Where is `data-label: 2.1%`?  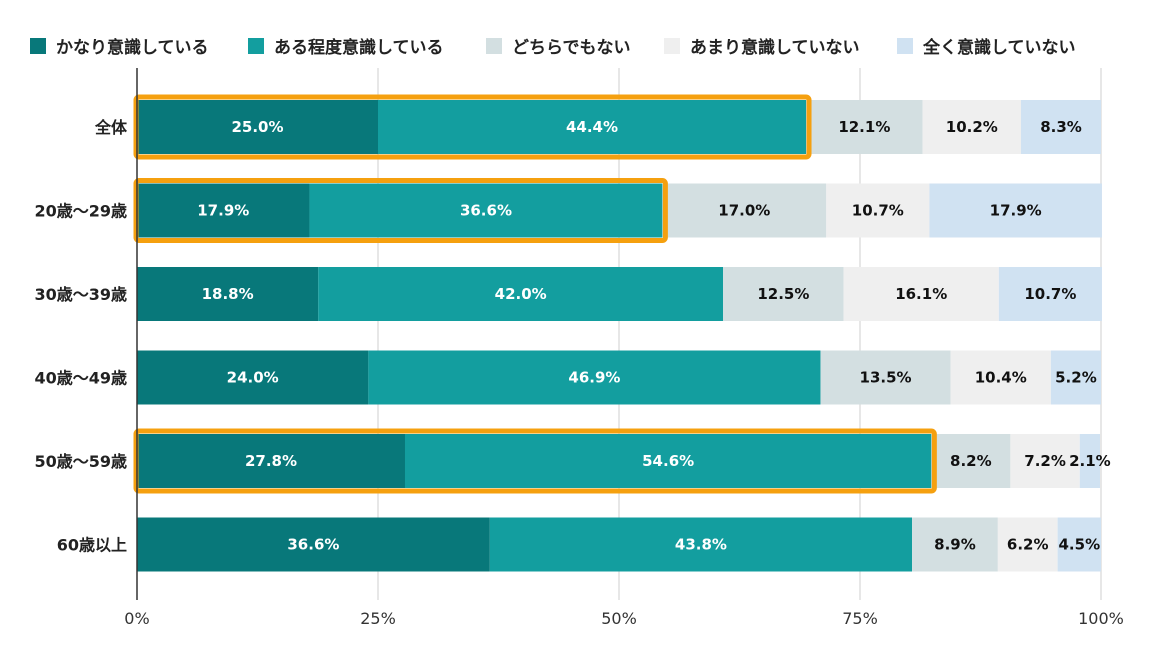
data-label: 2.1% is located at coordinates (1090, 461).